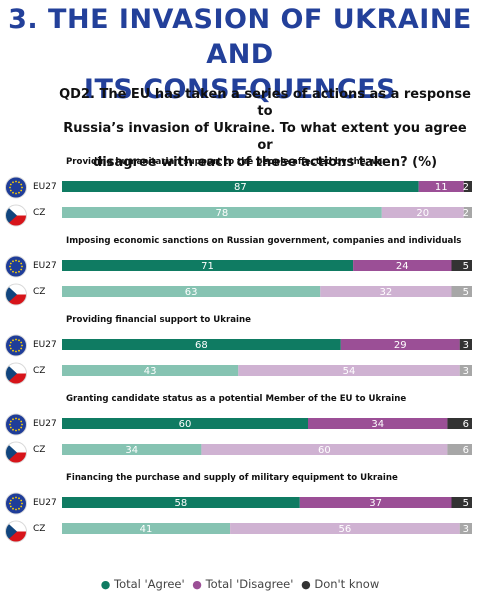 This screenshot has width=480, height=595. Describe the element at coordinates (191, 292) in the screenshot. I see `data-label-agree: 63` at that location.